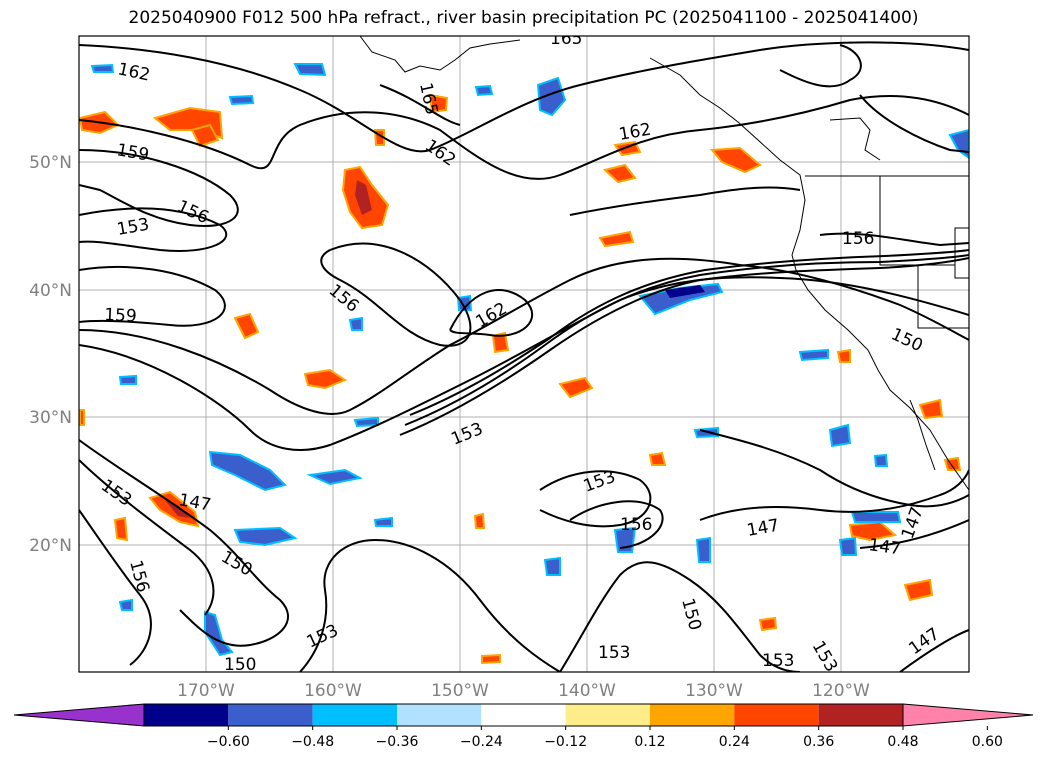 The image size is (1047, 765). Describe the element at coordinates (79, 715) in the screenshot. I see `colorbar-extend-low` at that location.